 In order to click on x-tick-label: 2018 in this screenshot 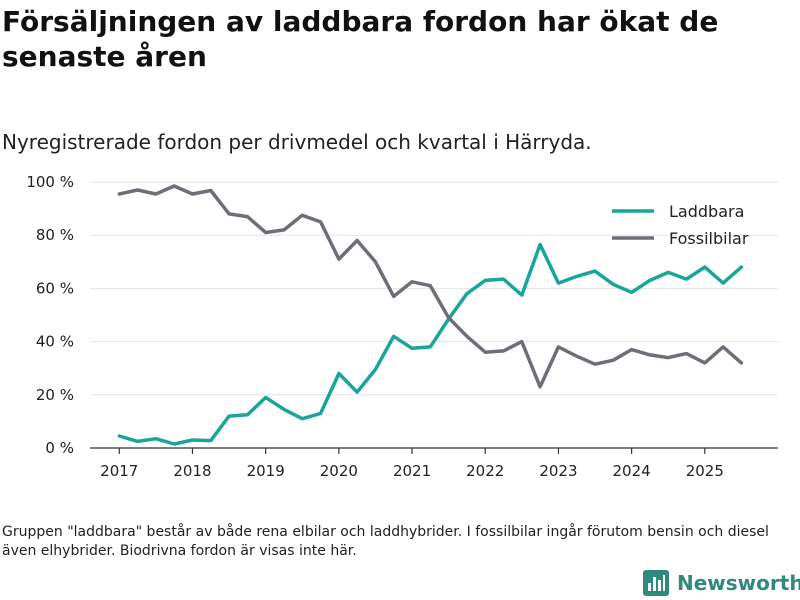, I will do `click(192, 471)`.